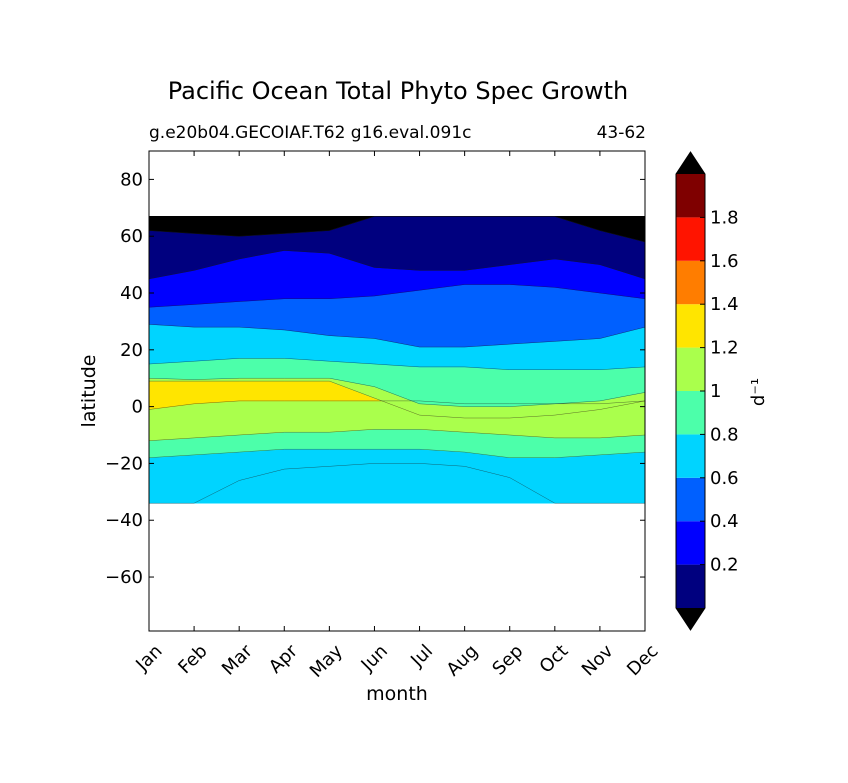 Image resolution: width=848 pixels, height=783 pixels. I want to click on colorbar-label: d⁻¹, so click(758, 392).